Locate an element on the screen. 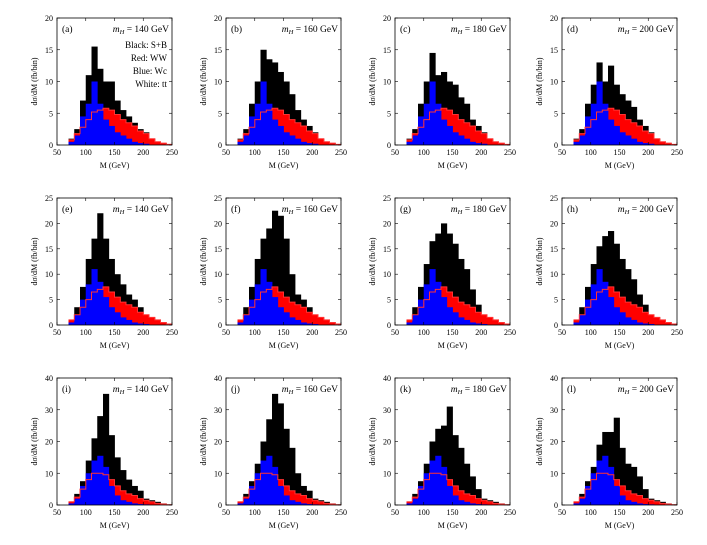 The height and width of the screenshot is (545, 707). x-axis-label: M (GeV) is located at coordinates (284, 345).